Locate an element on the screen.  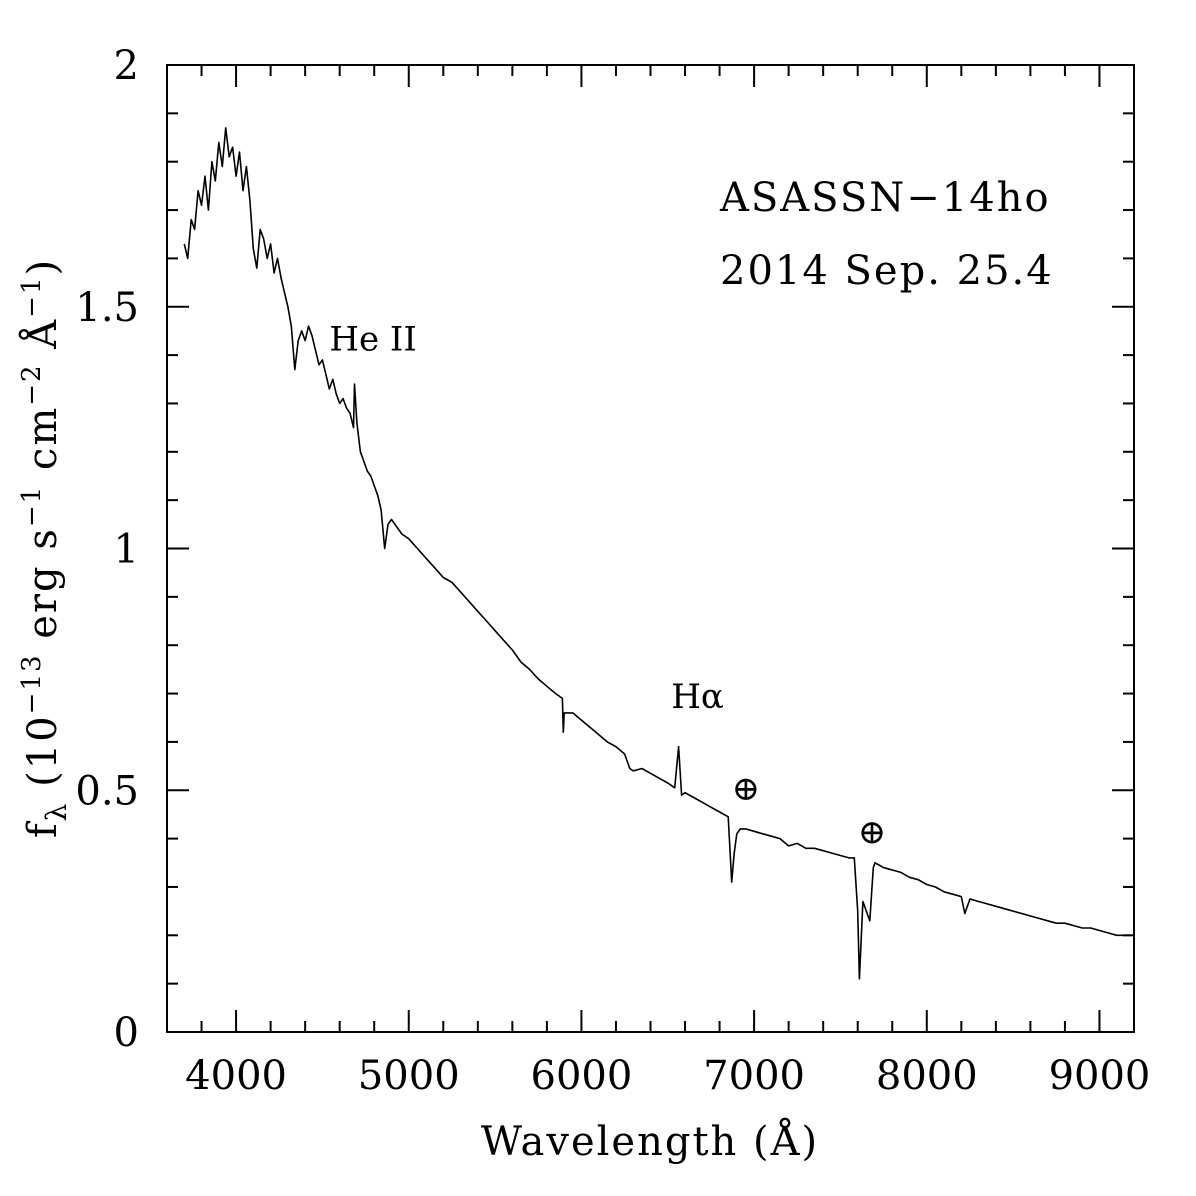
y-tick-labels: 0 0.5 1 1.5 2 is located at coordinates (107, 549).